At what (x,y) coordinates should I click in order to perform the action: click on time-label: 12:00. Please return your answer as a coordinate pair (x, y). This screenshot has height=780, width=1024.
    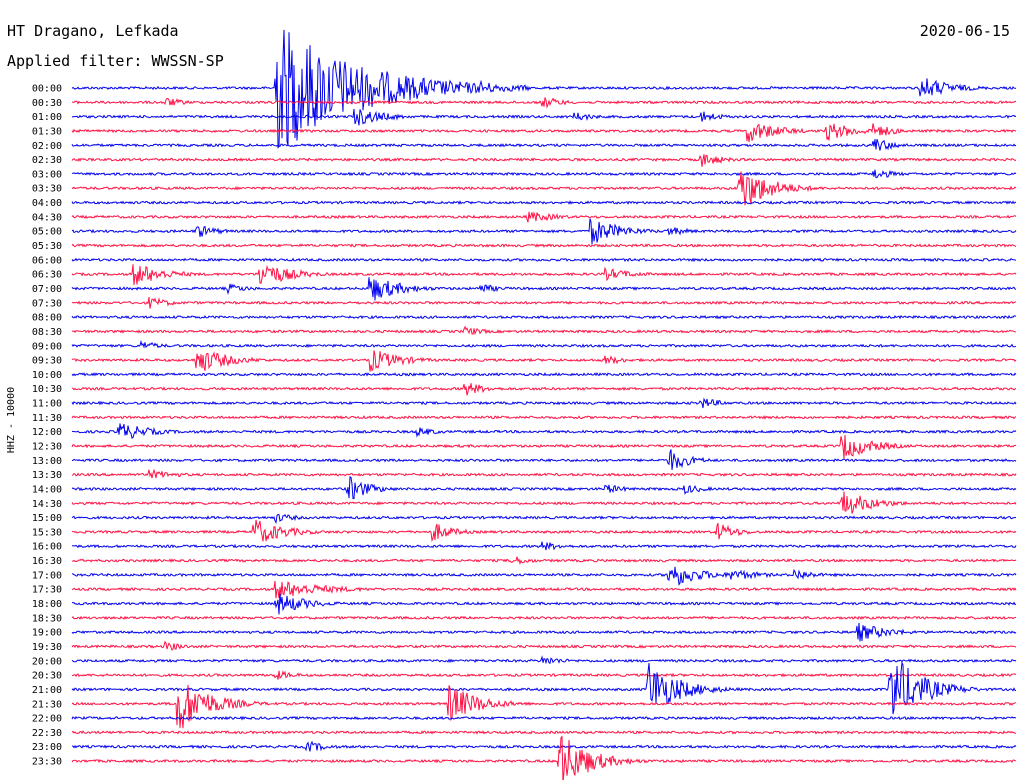
    Looking at the image, I should click on (47, 432).